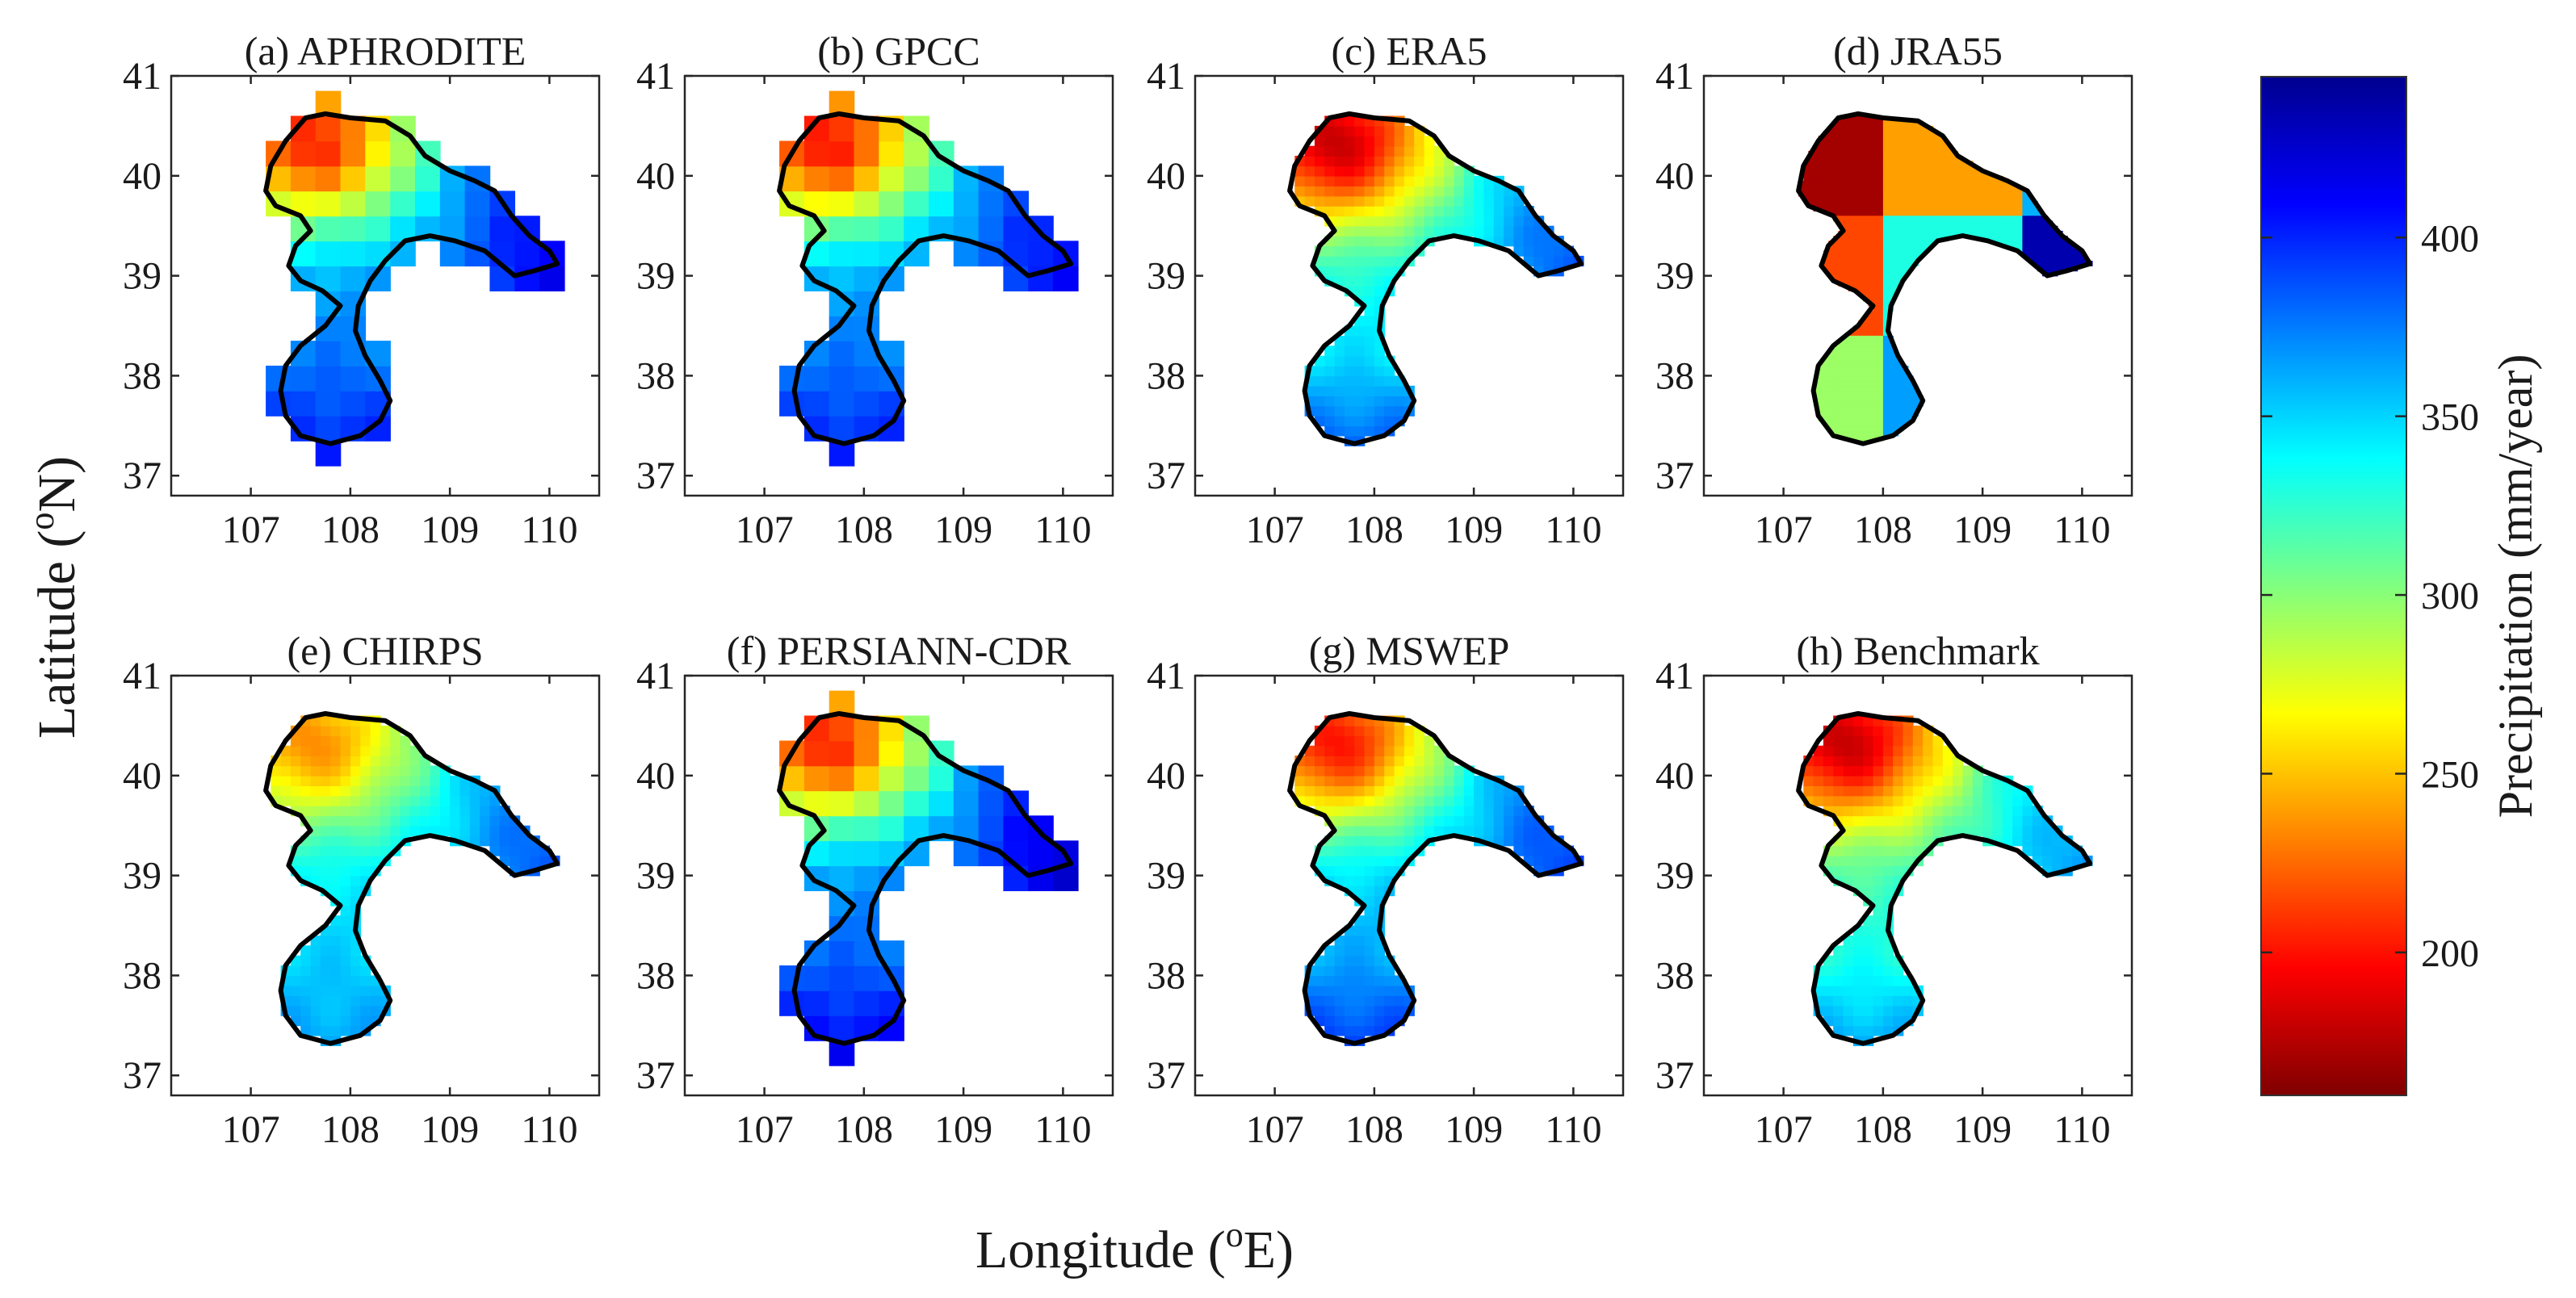 The width and height of the screenshot is (2576, 1298). Describe the element at coordinates (2082, 530) in the screenshot. I see `x-tick-label: 110` at that location.